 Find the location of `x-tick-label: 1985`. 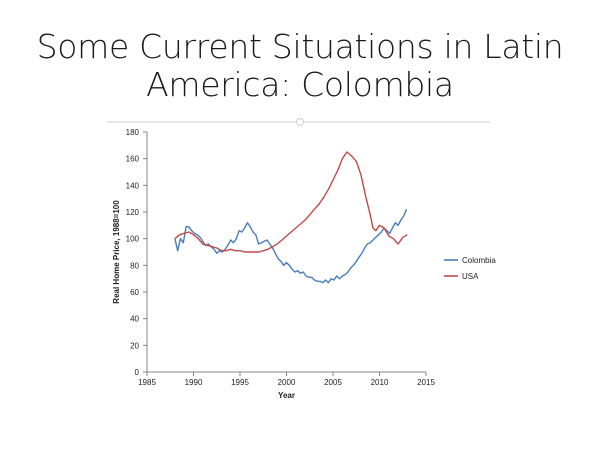

x-tick-label: 1985 is located at coordinates (147, 382).